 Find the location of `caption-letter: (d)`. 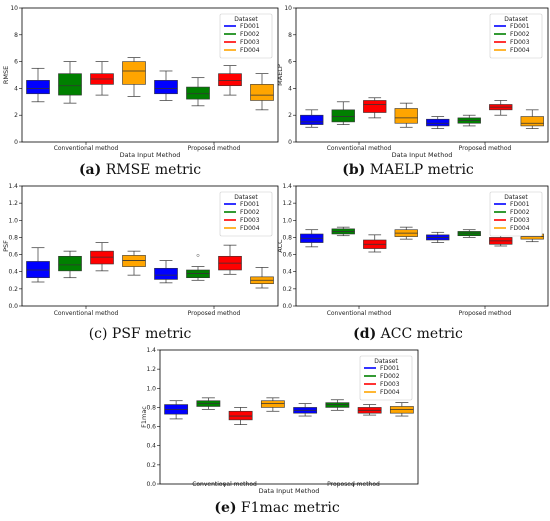

caption-letter: (d) is located at coordinates (364, 334).